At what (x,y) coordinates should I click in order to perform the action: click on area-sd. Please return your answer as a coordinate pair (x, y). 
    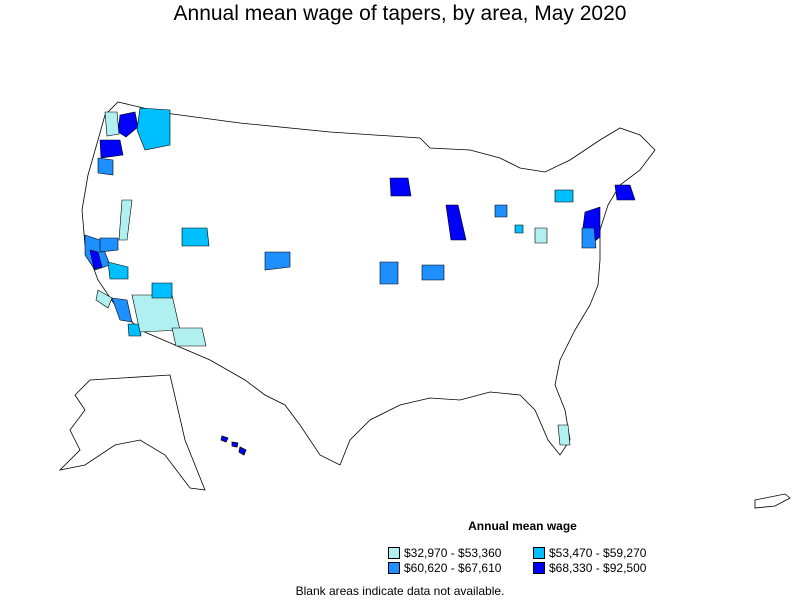
    Looking at the image, I should click on (134, 330).